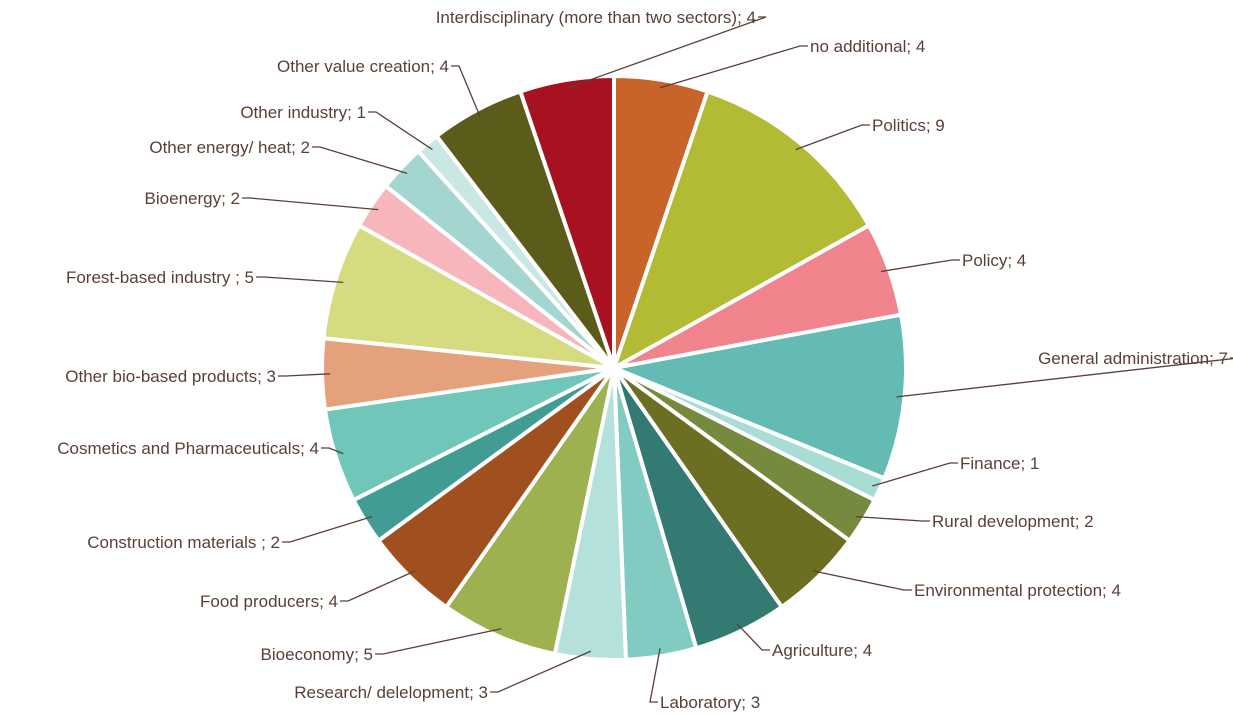  Describe the element at coordinates (822, 650) in the screenshot. I see `slice-label: Agriculture; 4` at that location.